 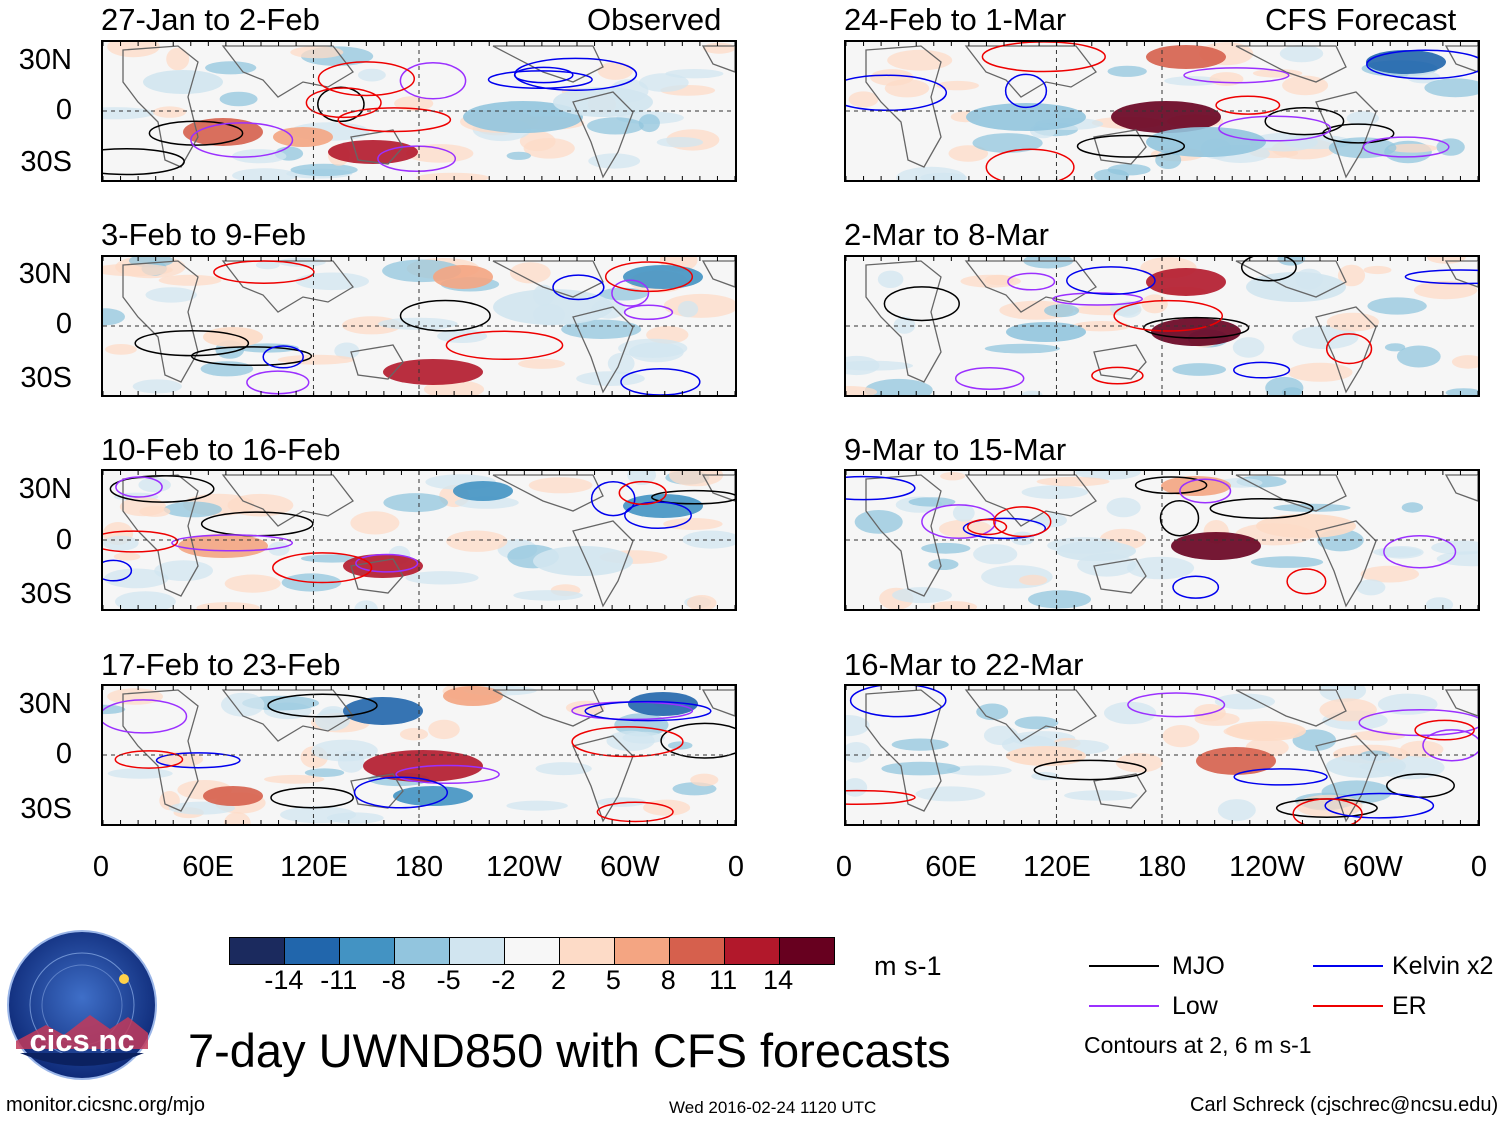 I want to click on legend-low-line, so click(x=1124, y=1006).